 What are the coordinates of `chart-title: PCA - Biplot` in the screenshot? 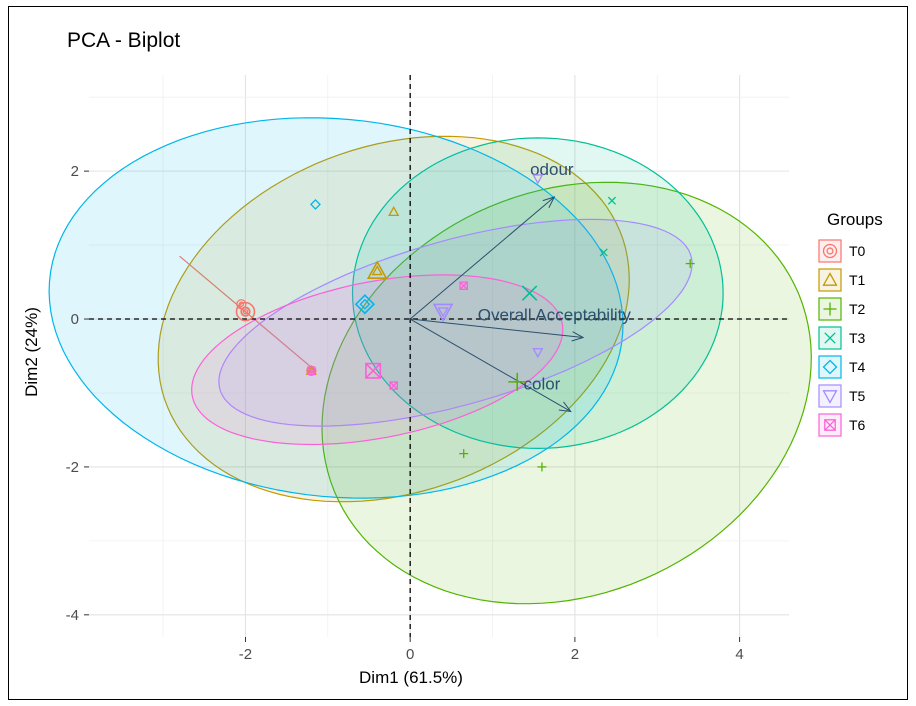 It's located at (123, 40).